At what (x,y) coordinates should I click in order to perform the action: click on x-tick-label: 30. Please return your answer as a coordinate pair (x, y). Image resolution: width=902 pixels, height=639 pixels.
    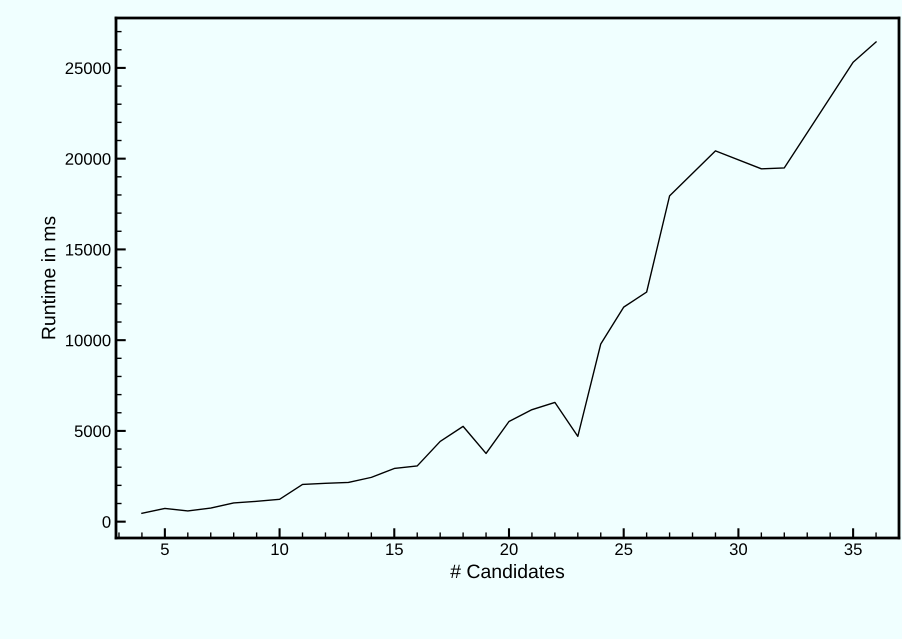
    Looking at the image, I should click on (739, 549).